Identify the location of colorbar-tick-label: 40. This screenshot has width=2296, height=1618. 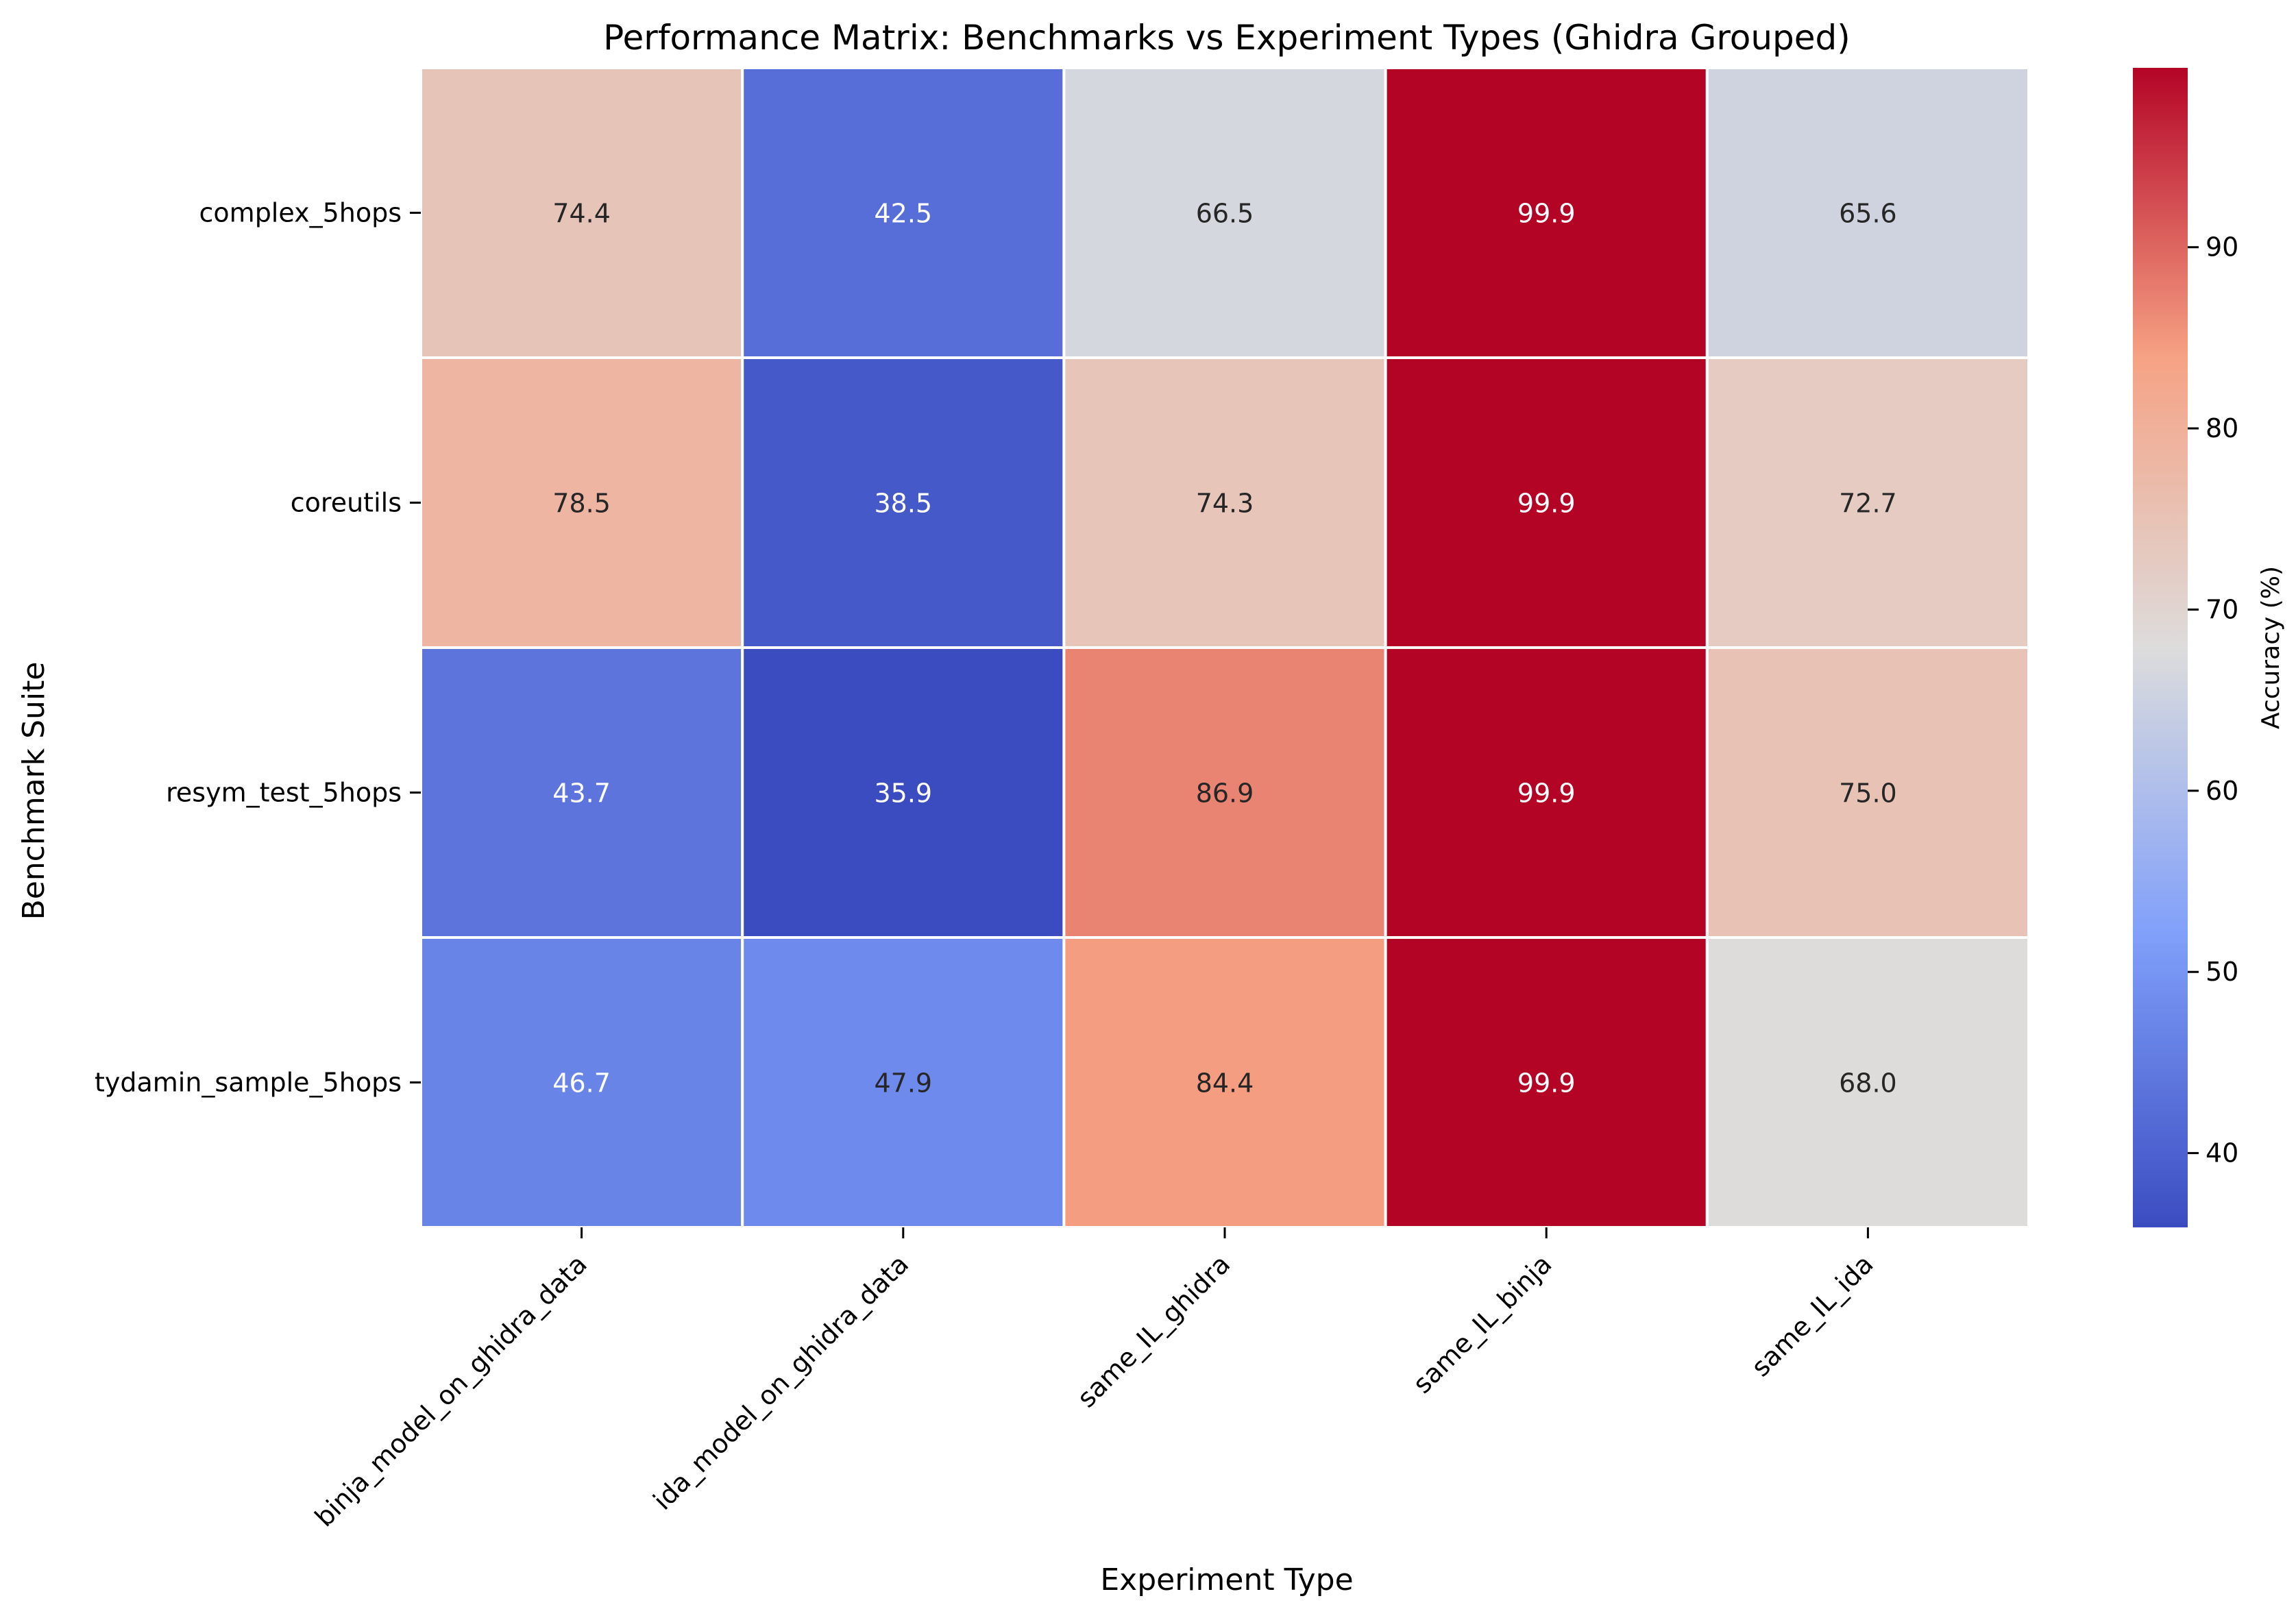
(2222, 1153).